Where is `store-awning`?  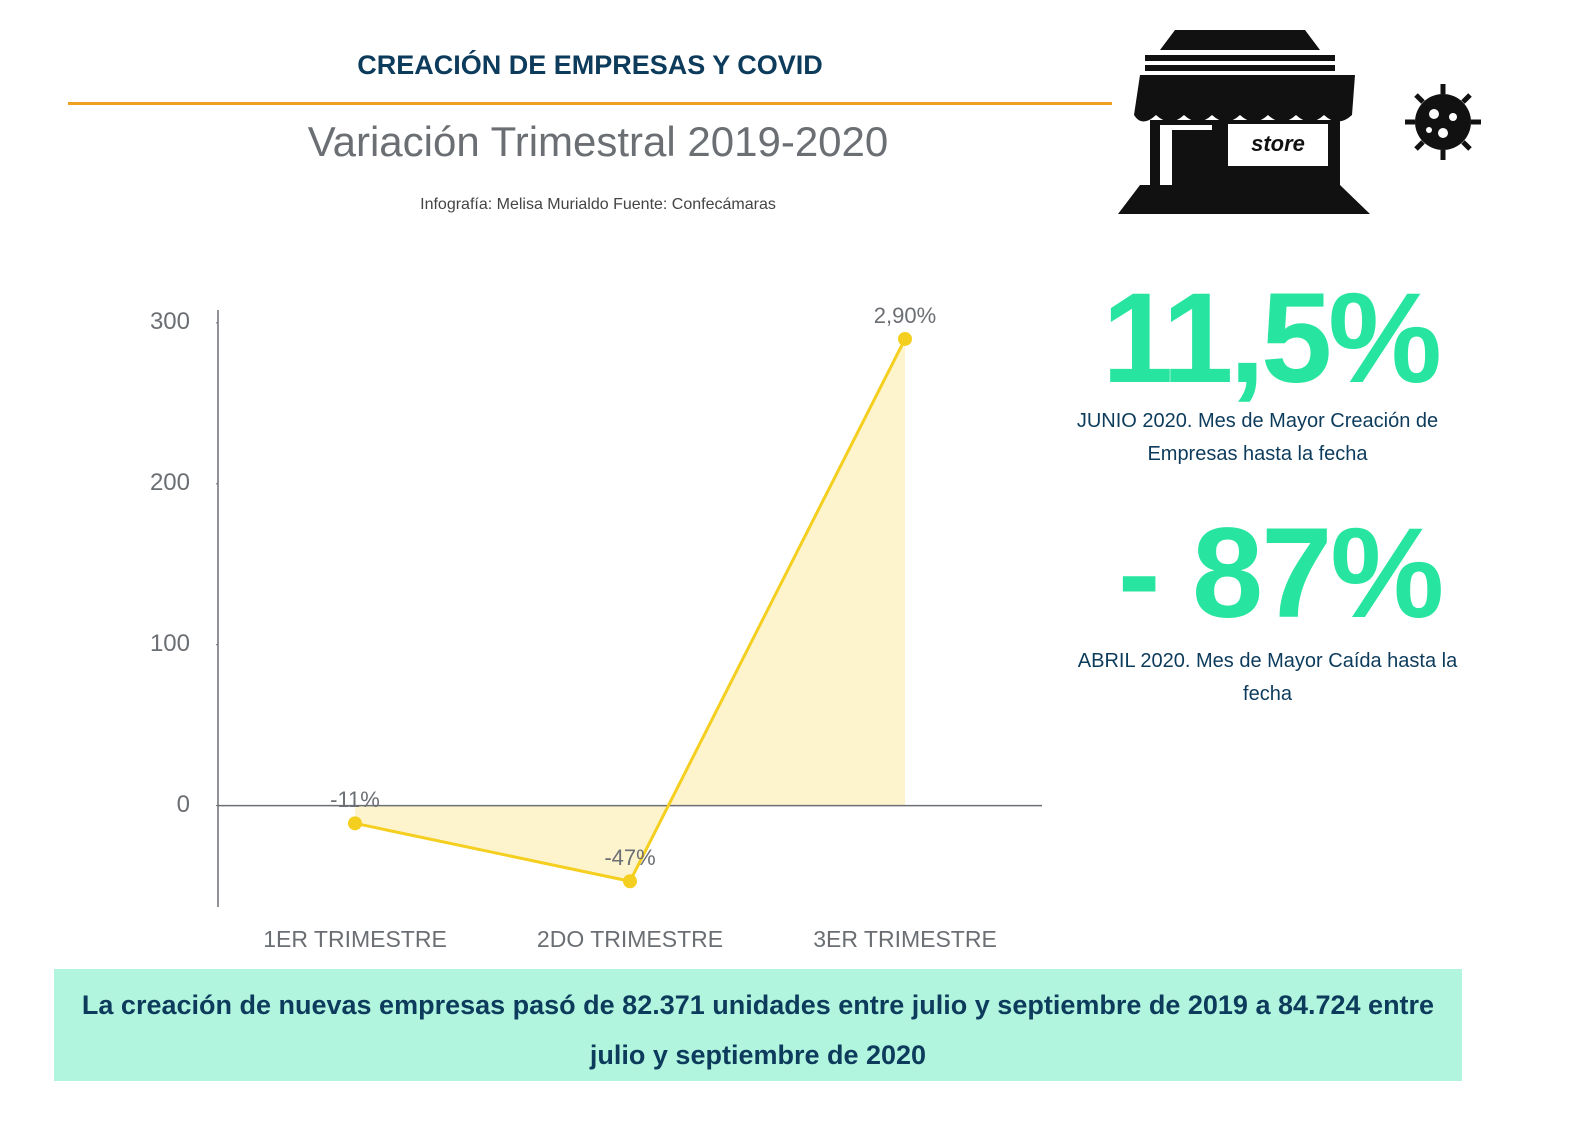
store-awning is located at coordinates (1244, 98).